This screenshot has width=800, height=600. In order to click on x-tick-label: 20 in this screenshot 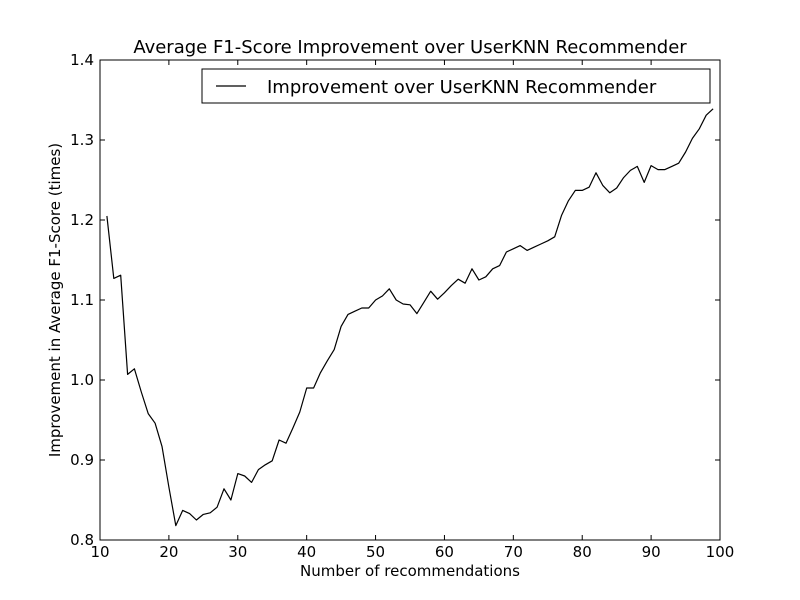, I will do `click(168, 552)`.